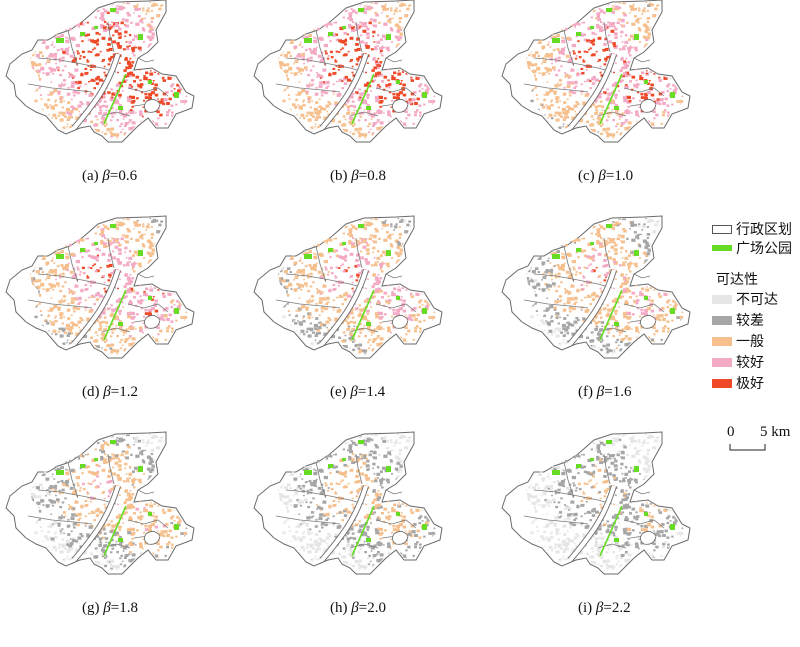 The height and width of the screenshot is (647, 800). Describe the element at coordinates (605, 176) in the screenshot. I see `panel-caption-c: (c) β=1.0` at that location.